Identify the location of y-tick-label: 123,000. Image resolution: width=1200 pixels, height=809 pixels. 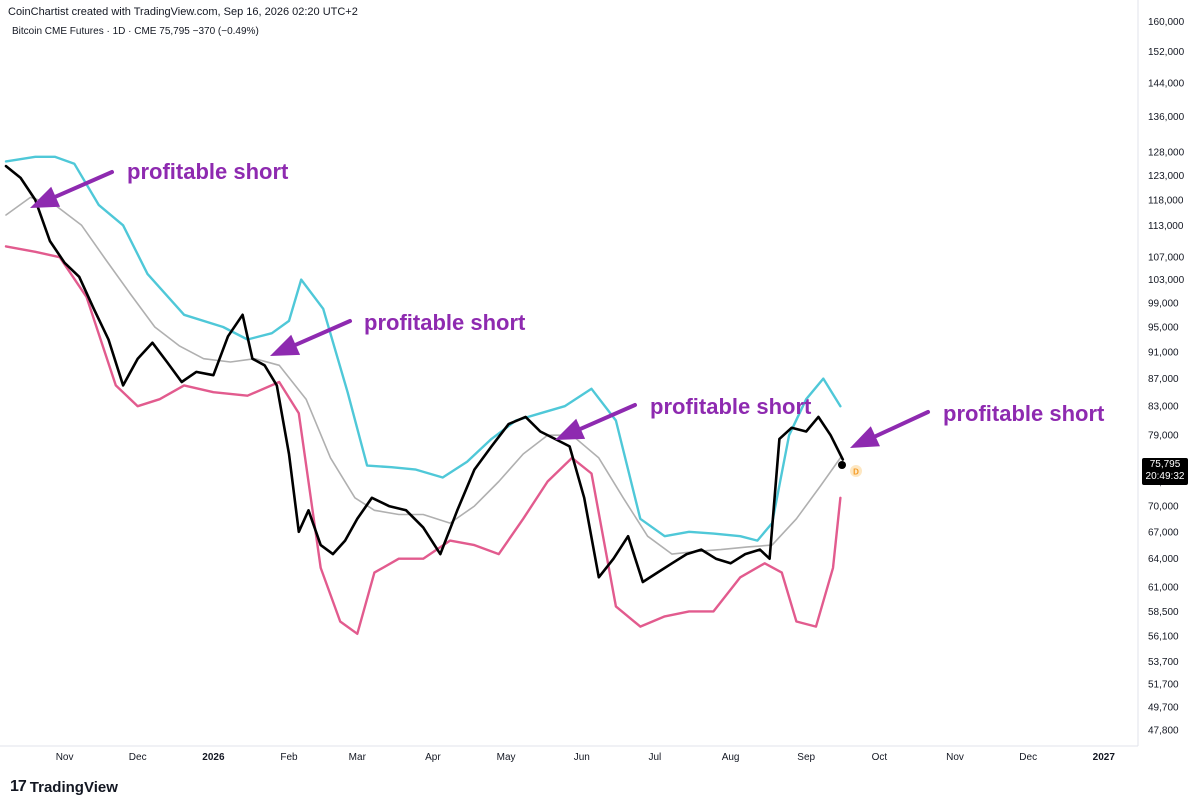
(1166, 176).